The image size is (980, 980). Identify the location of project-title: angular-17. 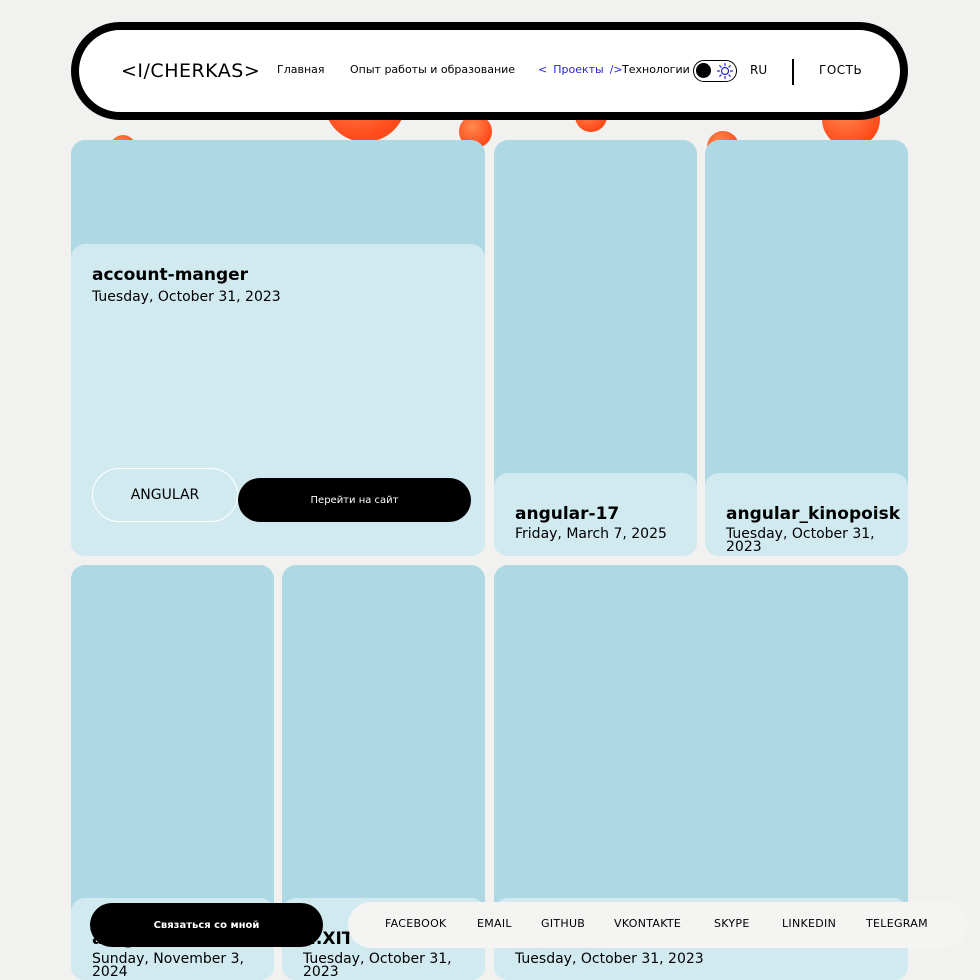
(567, 514).